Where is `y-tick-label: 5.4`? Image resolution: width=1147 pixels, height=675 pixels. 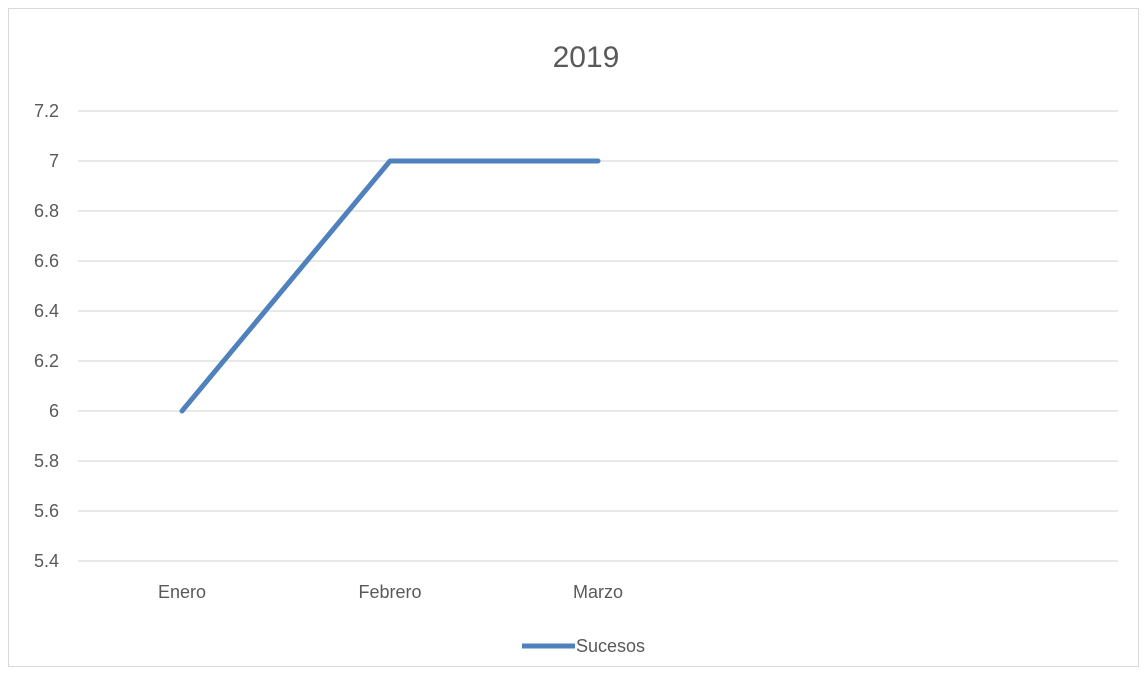
y-tick-label: 5.4 is located at coordinates (46, 561).